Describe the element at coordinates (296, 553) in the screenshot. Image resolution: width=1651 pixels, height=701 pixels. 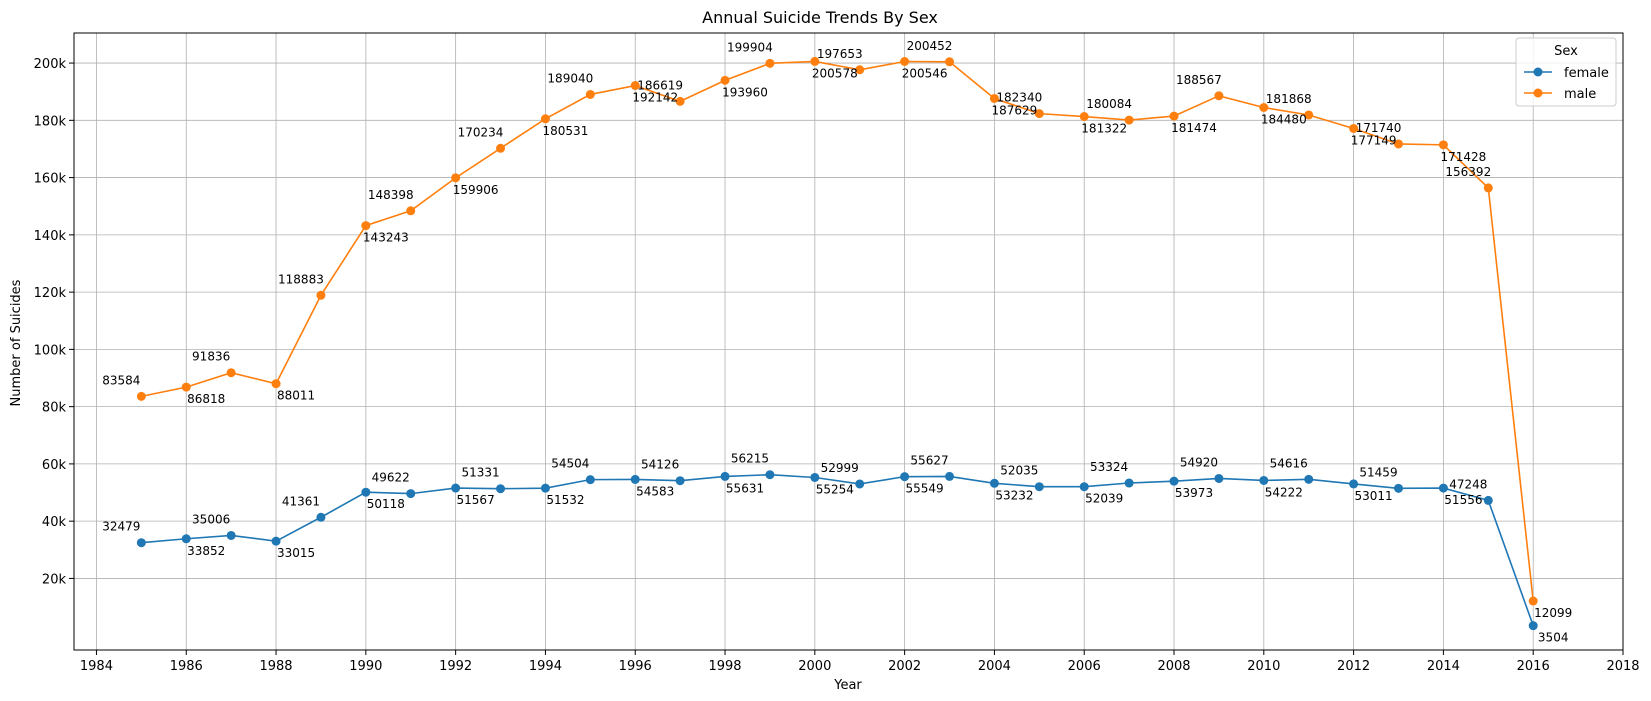
I see `data-label-female: 33015` at that location.